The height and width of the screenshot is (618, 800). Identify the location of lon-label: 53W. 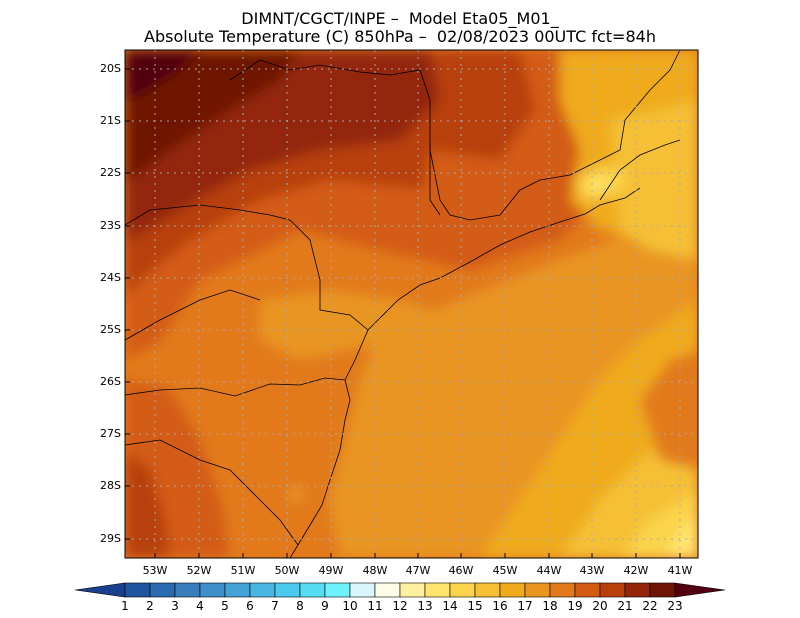
(155, 570).